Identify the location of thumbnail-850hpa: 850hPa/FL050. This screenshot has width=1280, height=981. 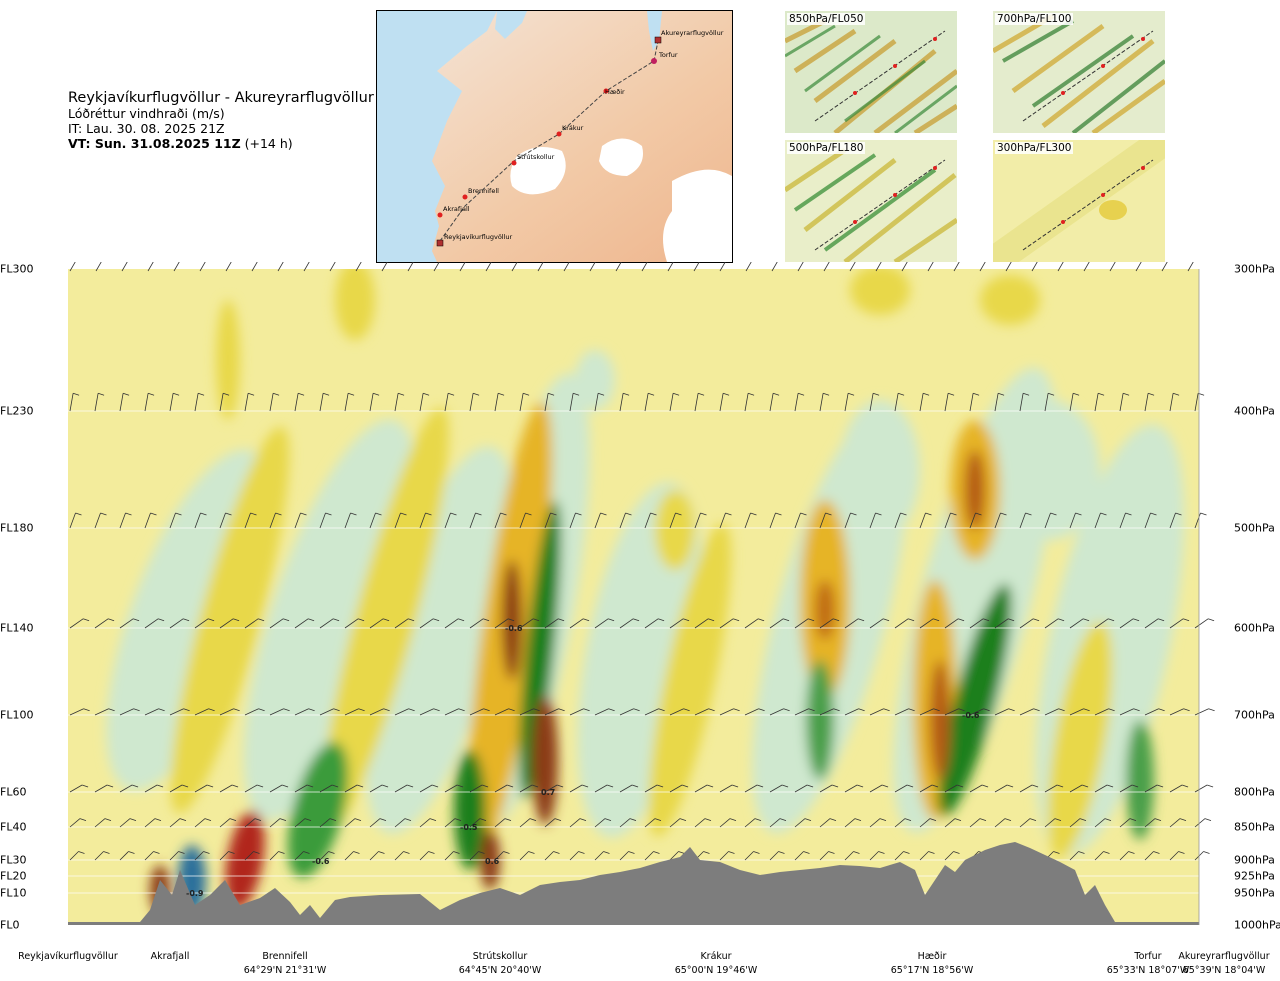
(871, 72).